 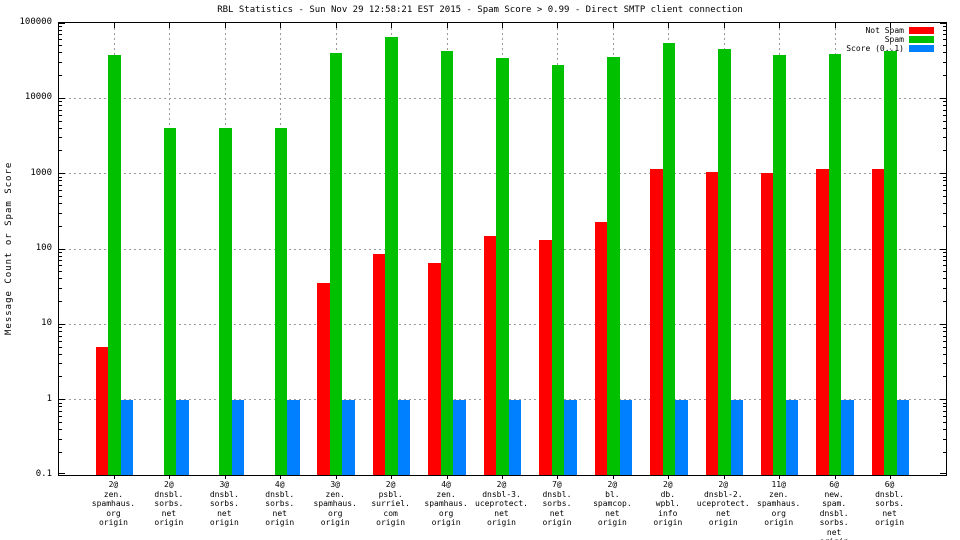 I want to click on y-major-tick-left, so click(x=62, y=98).